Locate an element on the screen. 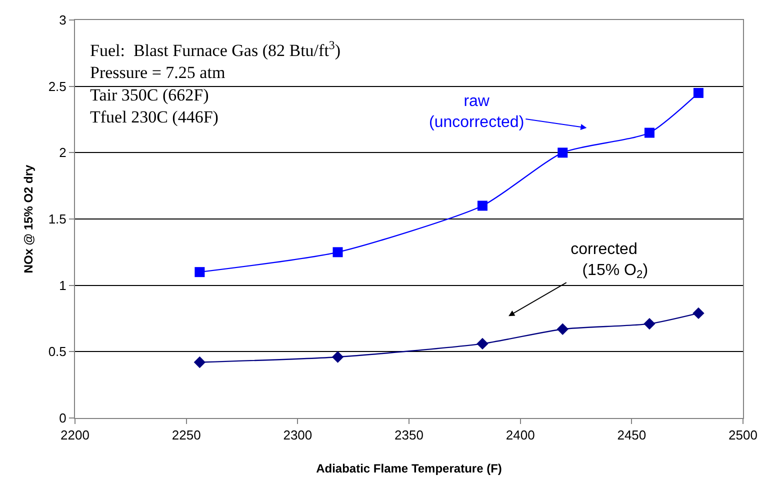 This screenshot has height=485, width=769. y-tick-label: 2.5 is located at coordinates (57, 86).